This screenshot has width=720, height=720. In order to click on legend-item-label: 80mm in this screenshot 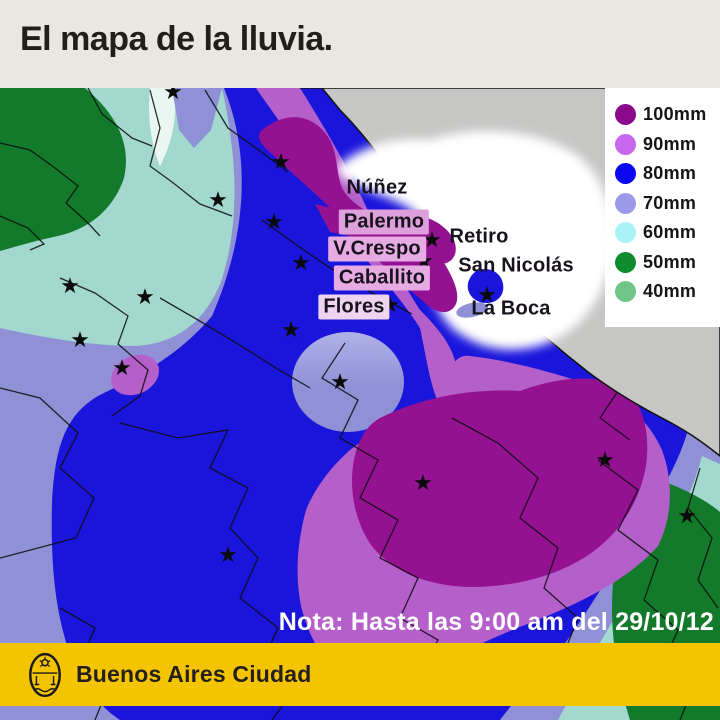, I will do `click(670, 173)`.